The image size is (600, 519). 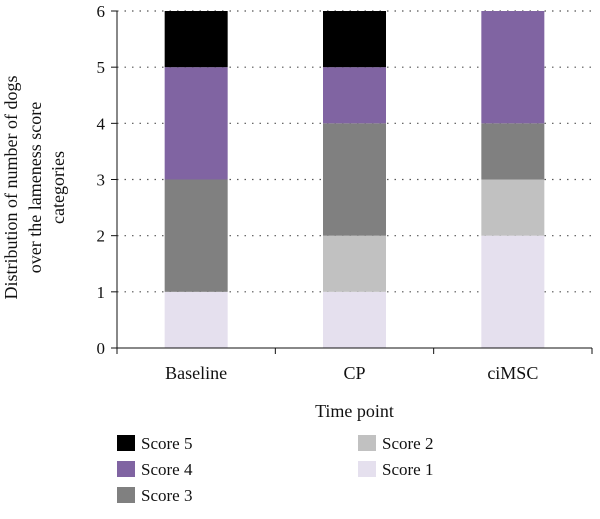 What do you see at coordinates (58, 187) in the screenshot?
I see `y-axis-title-line: categories` at bounding box center [58, 187].